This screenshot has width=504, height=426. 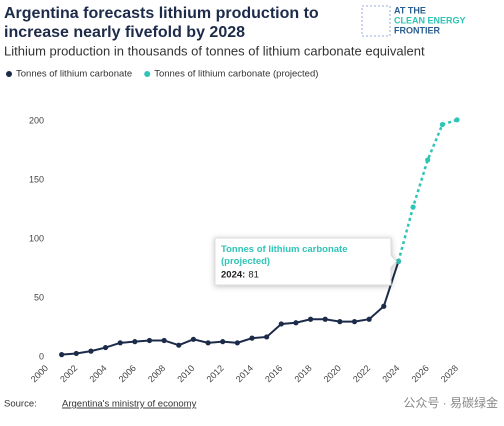 What do you see at coordinates (36, 120) in the screenshot?
I see `y-tick-label: 200` at bounding box center [36, 120].